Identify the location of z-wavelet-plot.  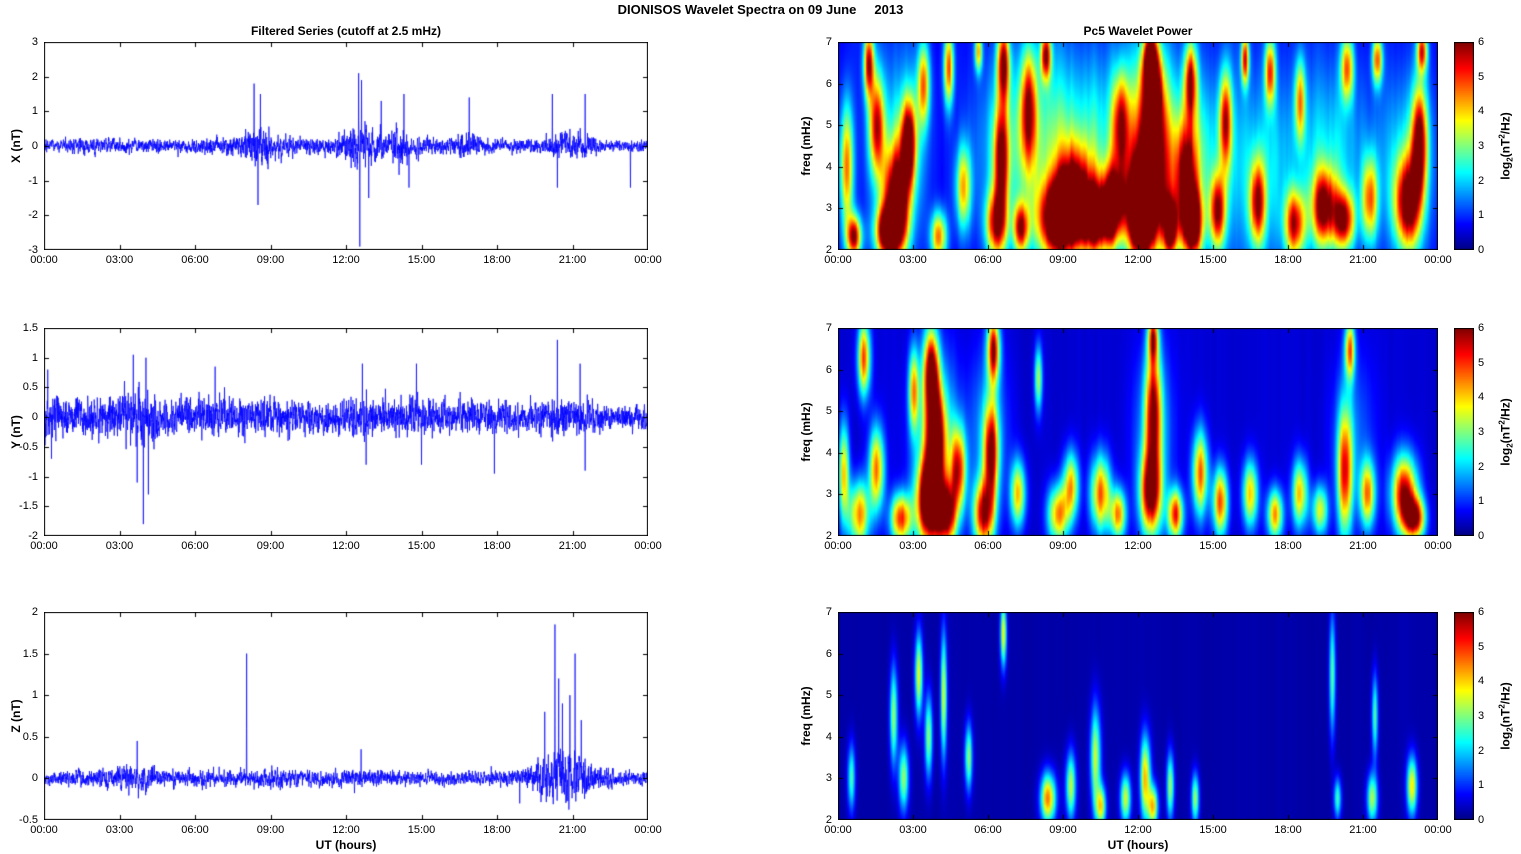
(1138, 716).